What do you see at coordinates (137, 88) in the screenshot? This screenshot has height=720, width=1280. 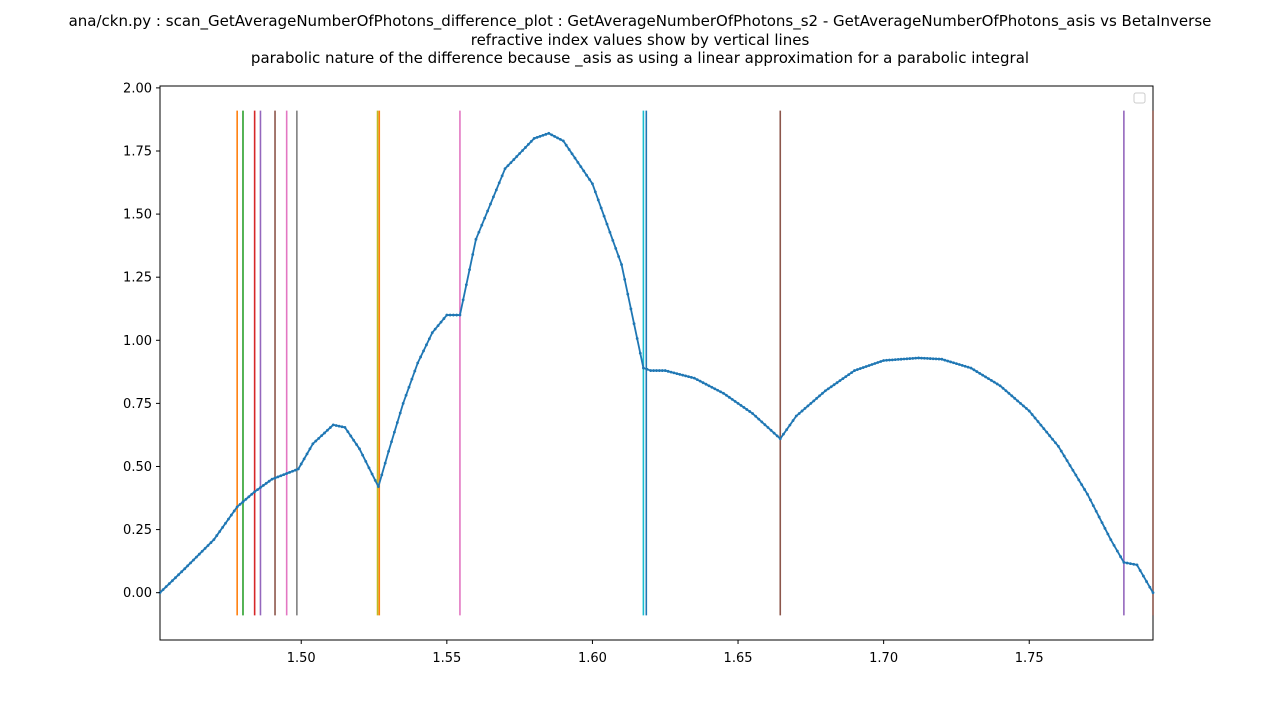 I see `y-tick-label: 2.00` at bounding box center [137, 88].